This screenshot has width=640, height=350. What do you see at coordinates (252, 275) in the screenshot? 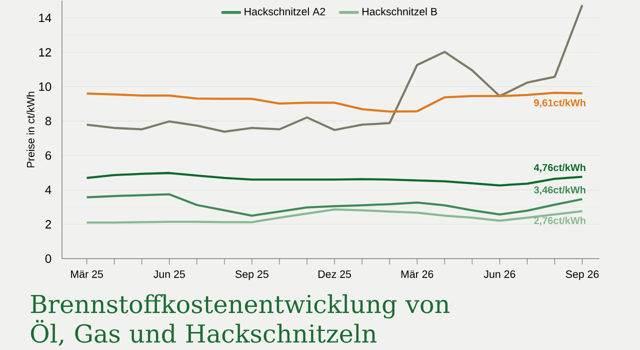
I see `x-tick-label: Sep 25` at bounding box center [252, 275].